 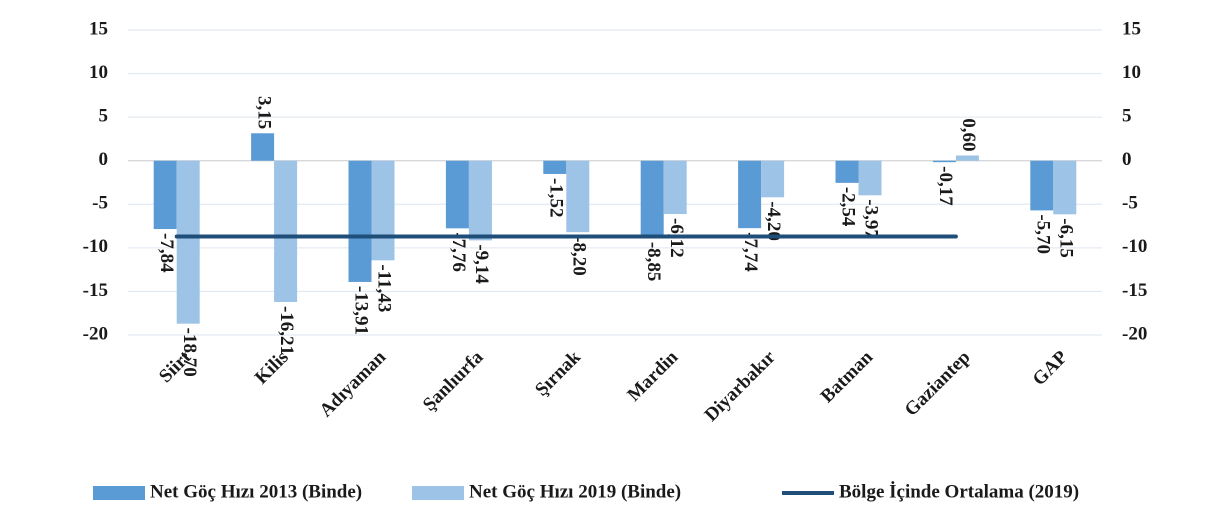 I want to click on value-label: -6,15, so click(x=1065, y=238).